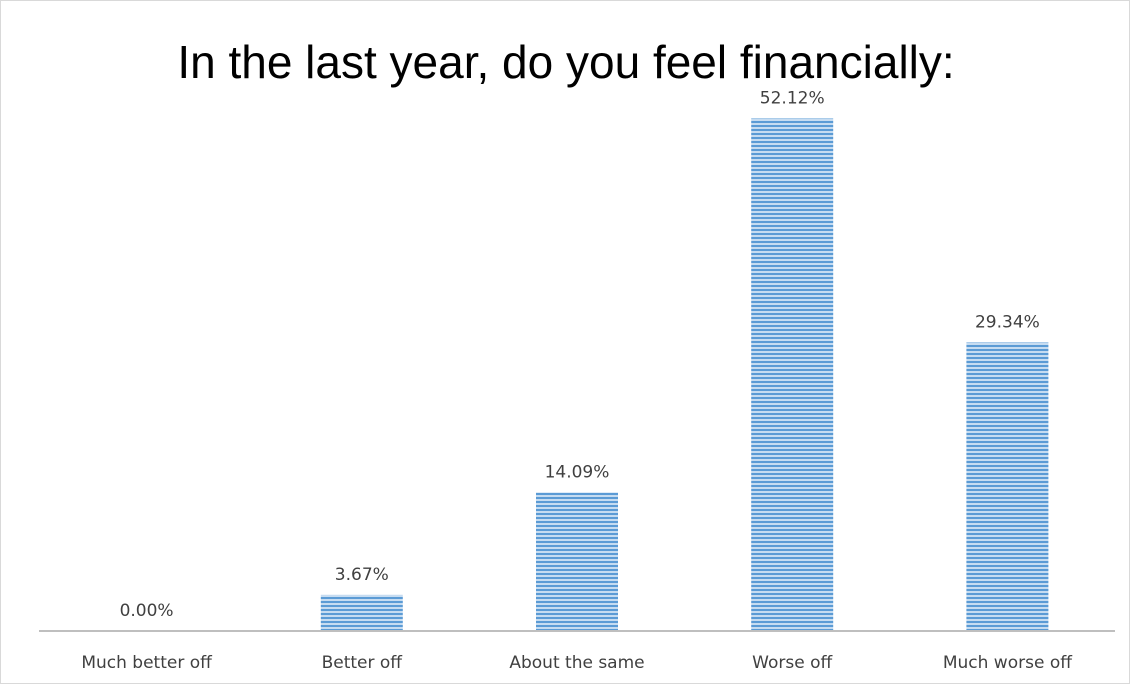 The image size is (1130, 684). I want to click on x-tick-label: Much better off, so click(147, 663).